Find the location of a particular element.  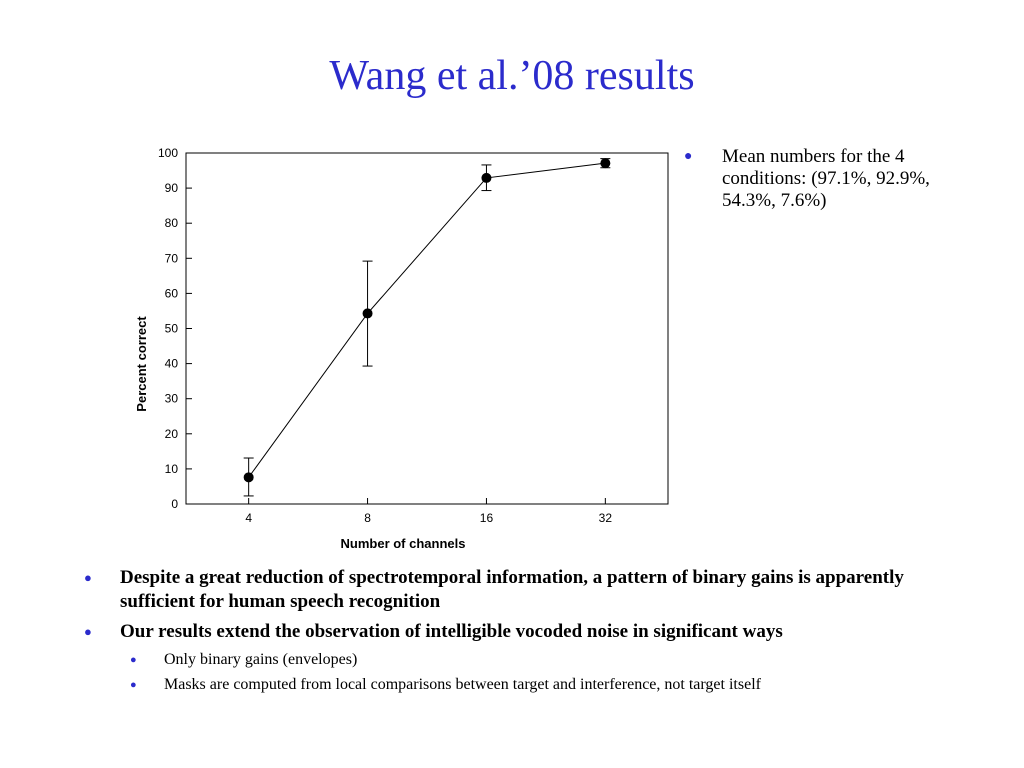

y-tick-label: 10 is located at coordinates (172, 469).